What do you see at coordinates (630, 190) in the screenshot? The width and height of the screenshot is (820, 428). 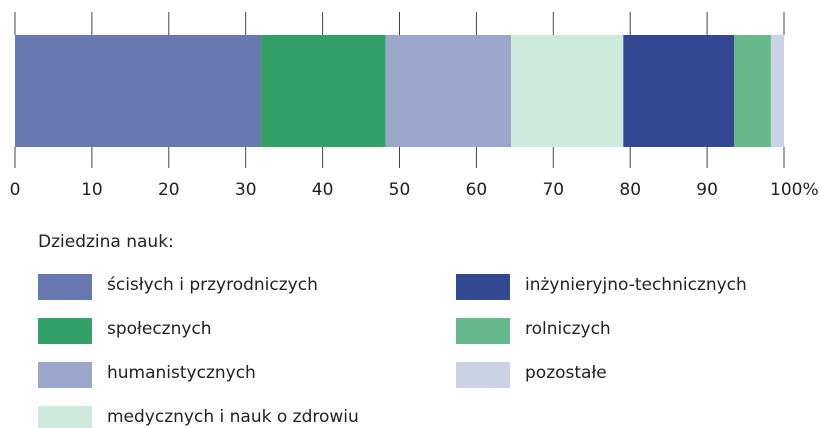 I see `x-tick-label: 80` at bounding box center [630, 190].